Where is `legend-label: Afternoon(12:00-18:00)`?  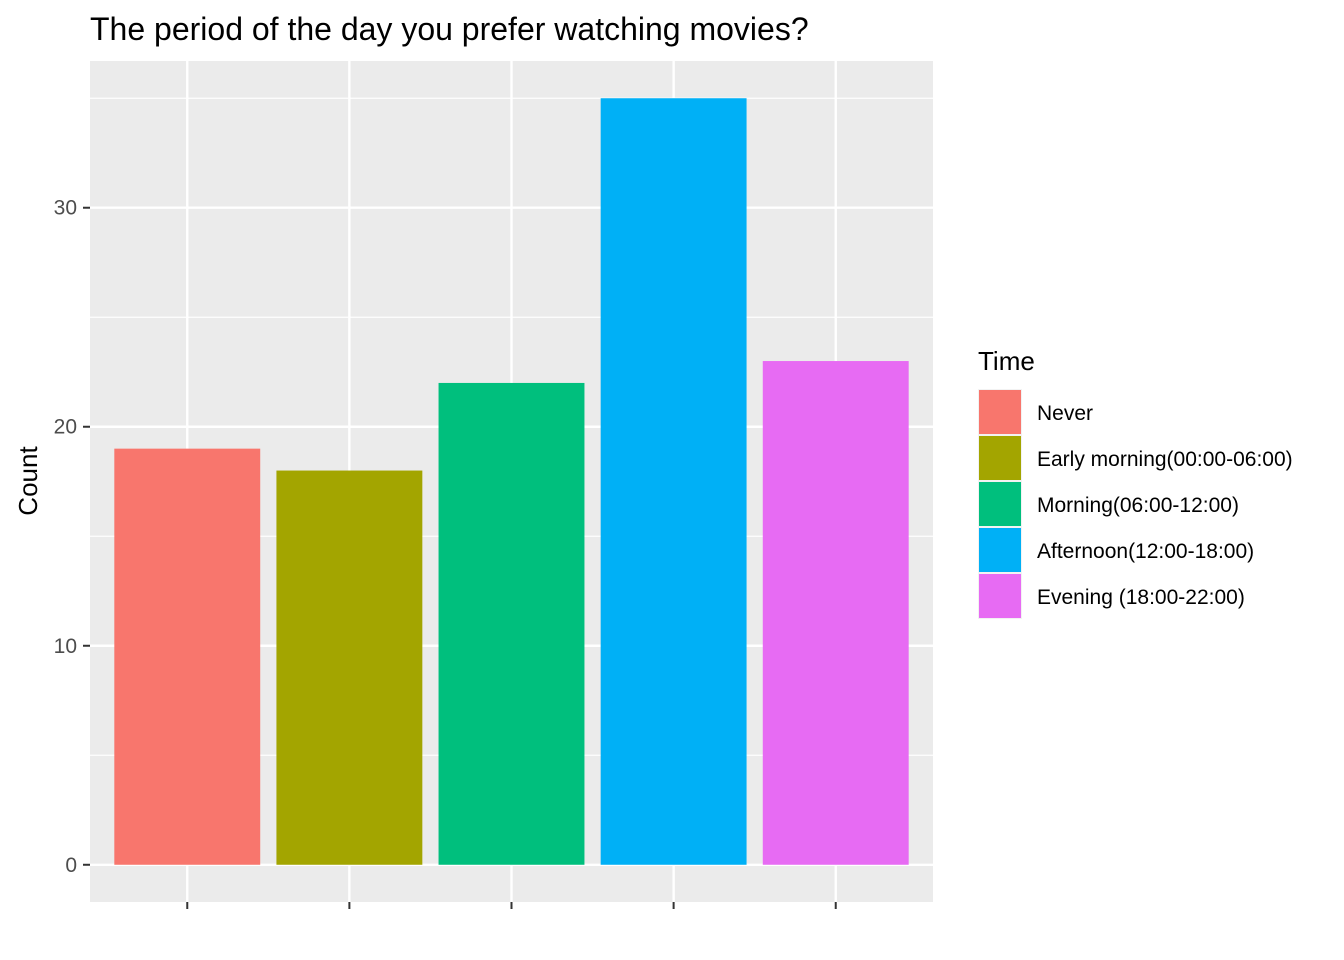
legend-label: Afternoon(12:00-18:00) is located at coordinates (1145, 551).